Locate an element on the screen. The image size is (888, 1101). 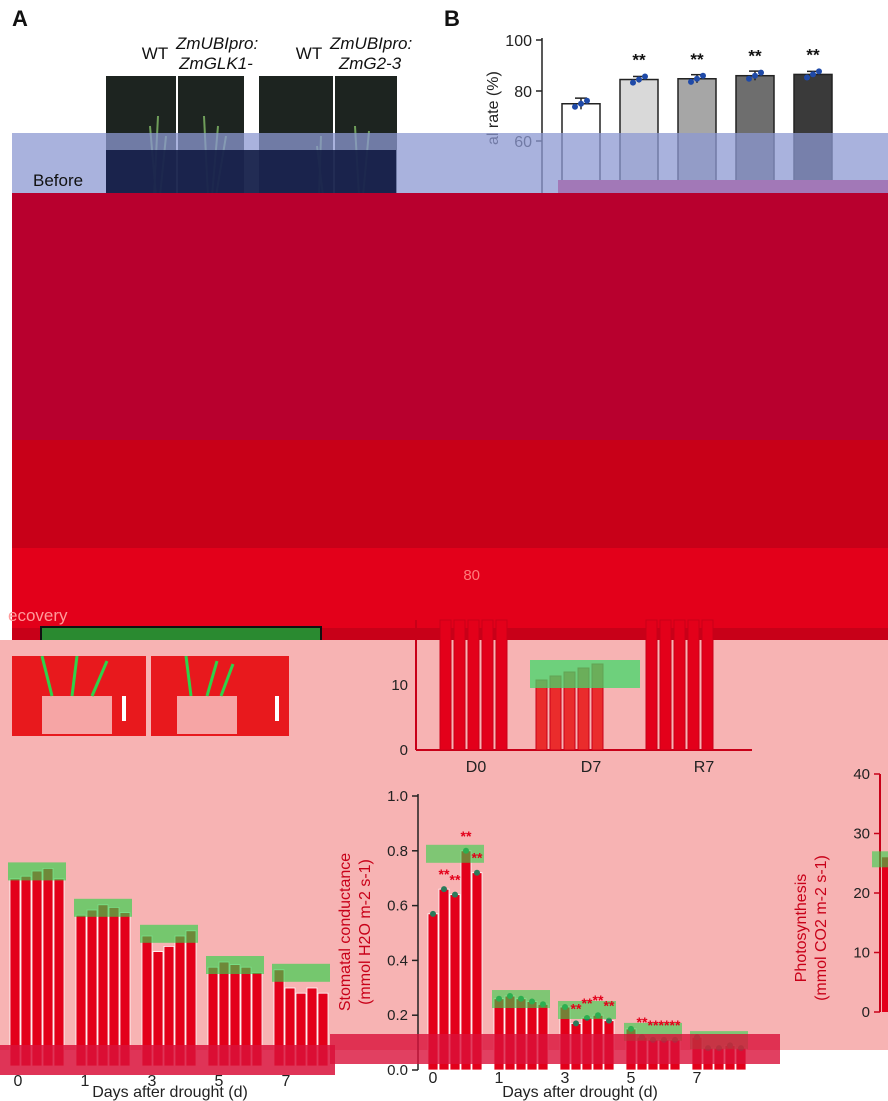
chart-e-xticks: 0 1 3 5 7 is located at coordinates (565, 1078).